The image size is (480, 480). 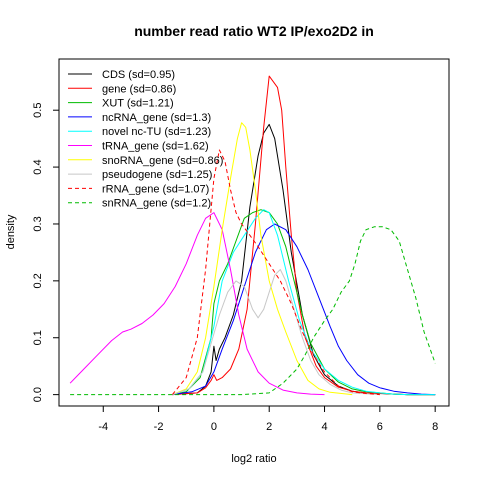 What do you see at coordinates (155, 147) in the screenshot?
I see `legend-label: tRNA_gene (sd=1.62)` at bounding box center [155, 147].